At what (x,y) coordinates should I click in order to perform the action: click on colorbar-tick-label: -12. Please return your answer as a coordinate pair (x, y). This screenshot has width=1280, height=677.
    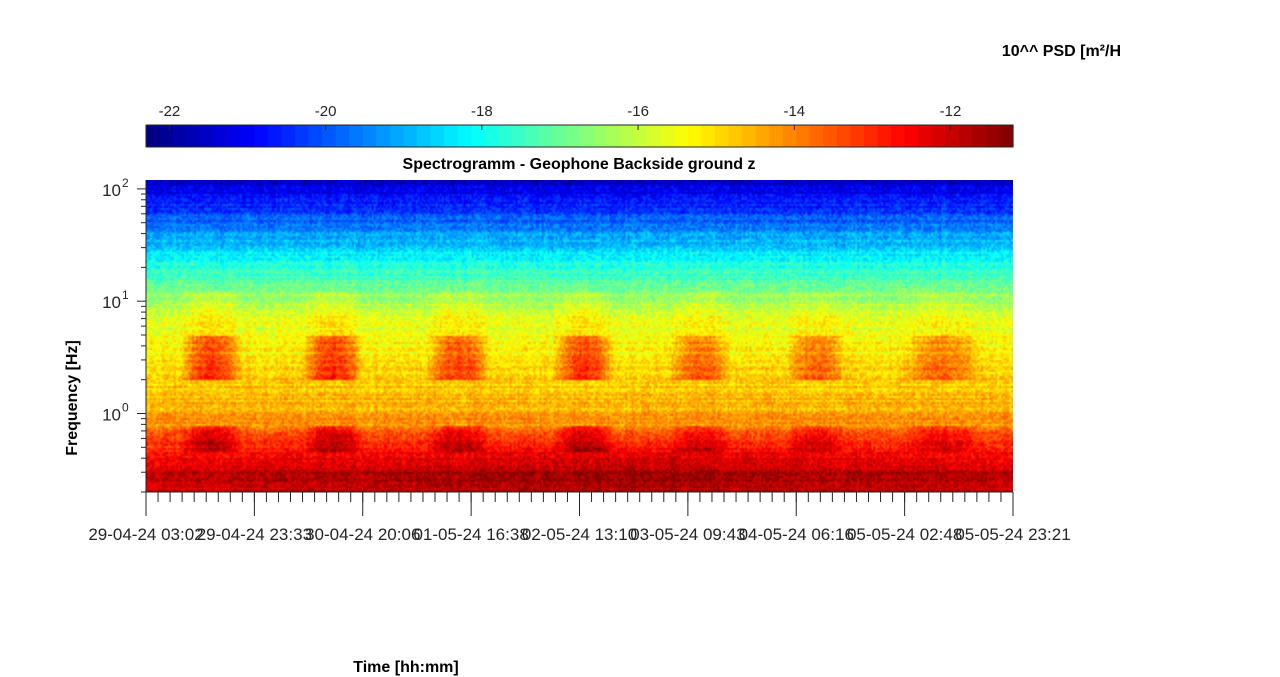
    Looking at the image, I should click on (951, 111).